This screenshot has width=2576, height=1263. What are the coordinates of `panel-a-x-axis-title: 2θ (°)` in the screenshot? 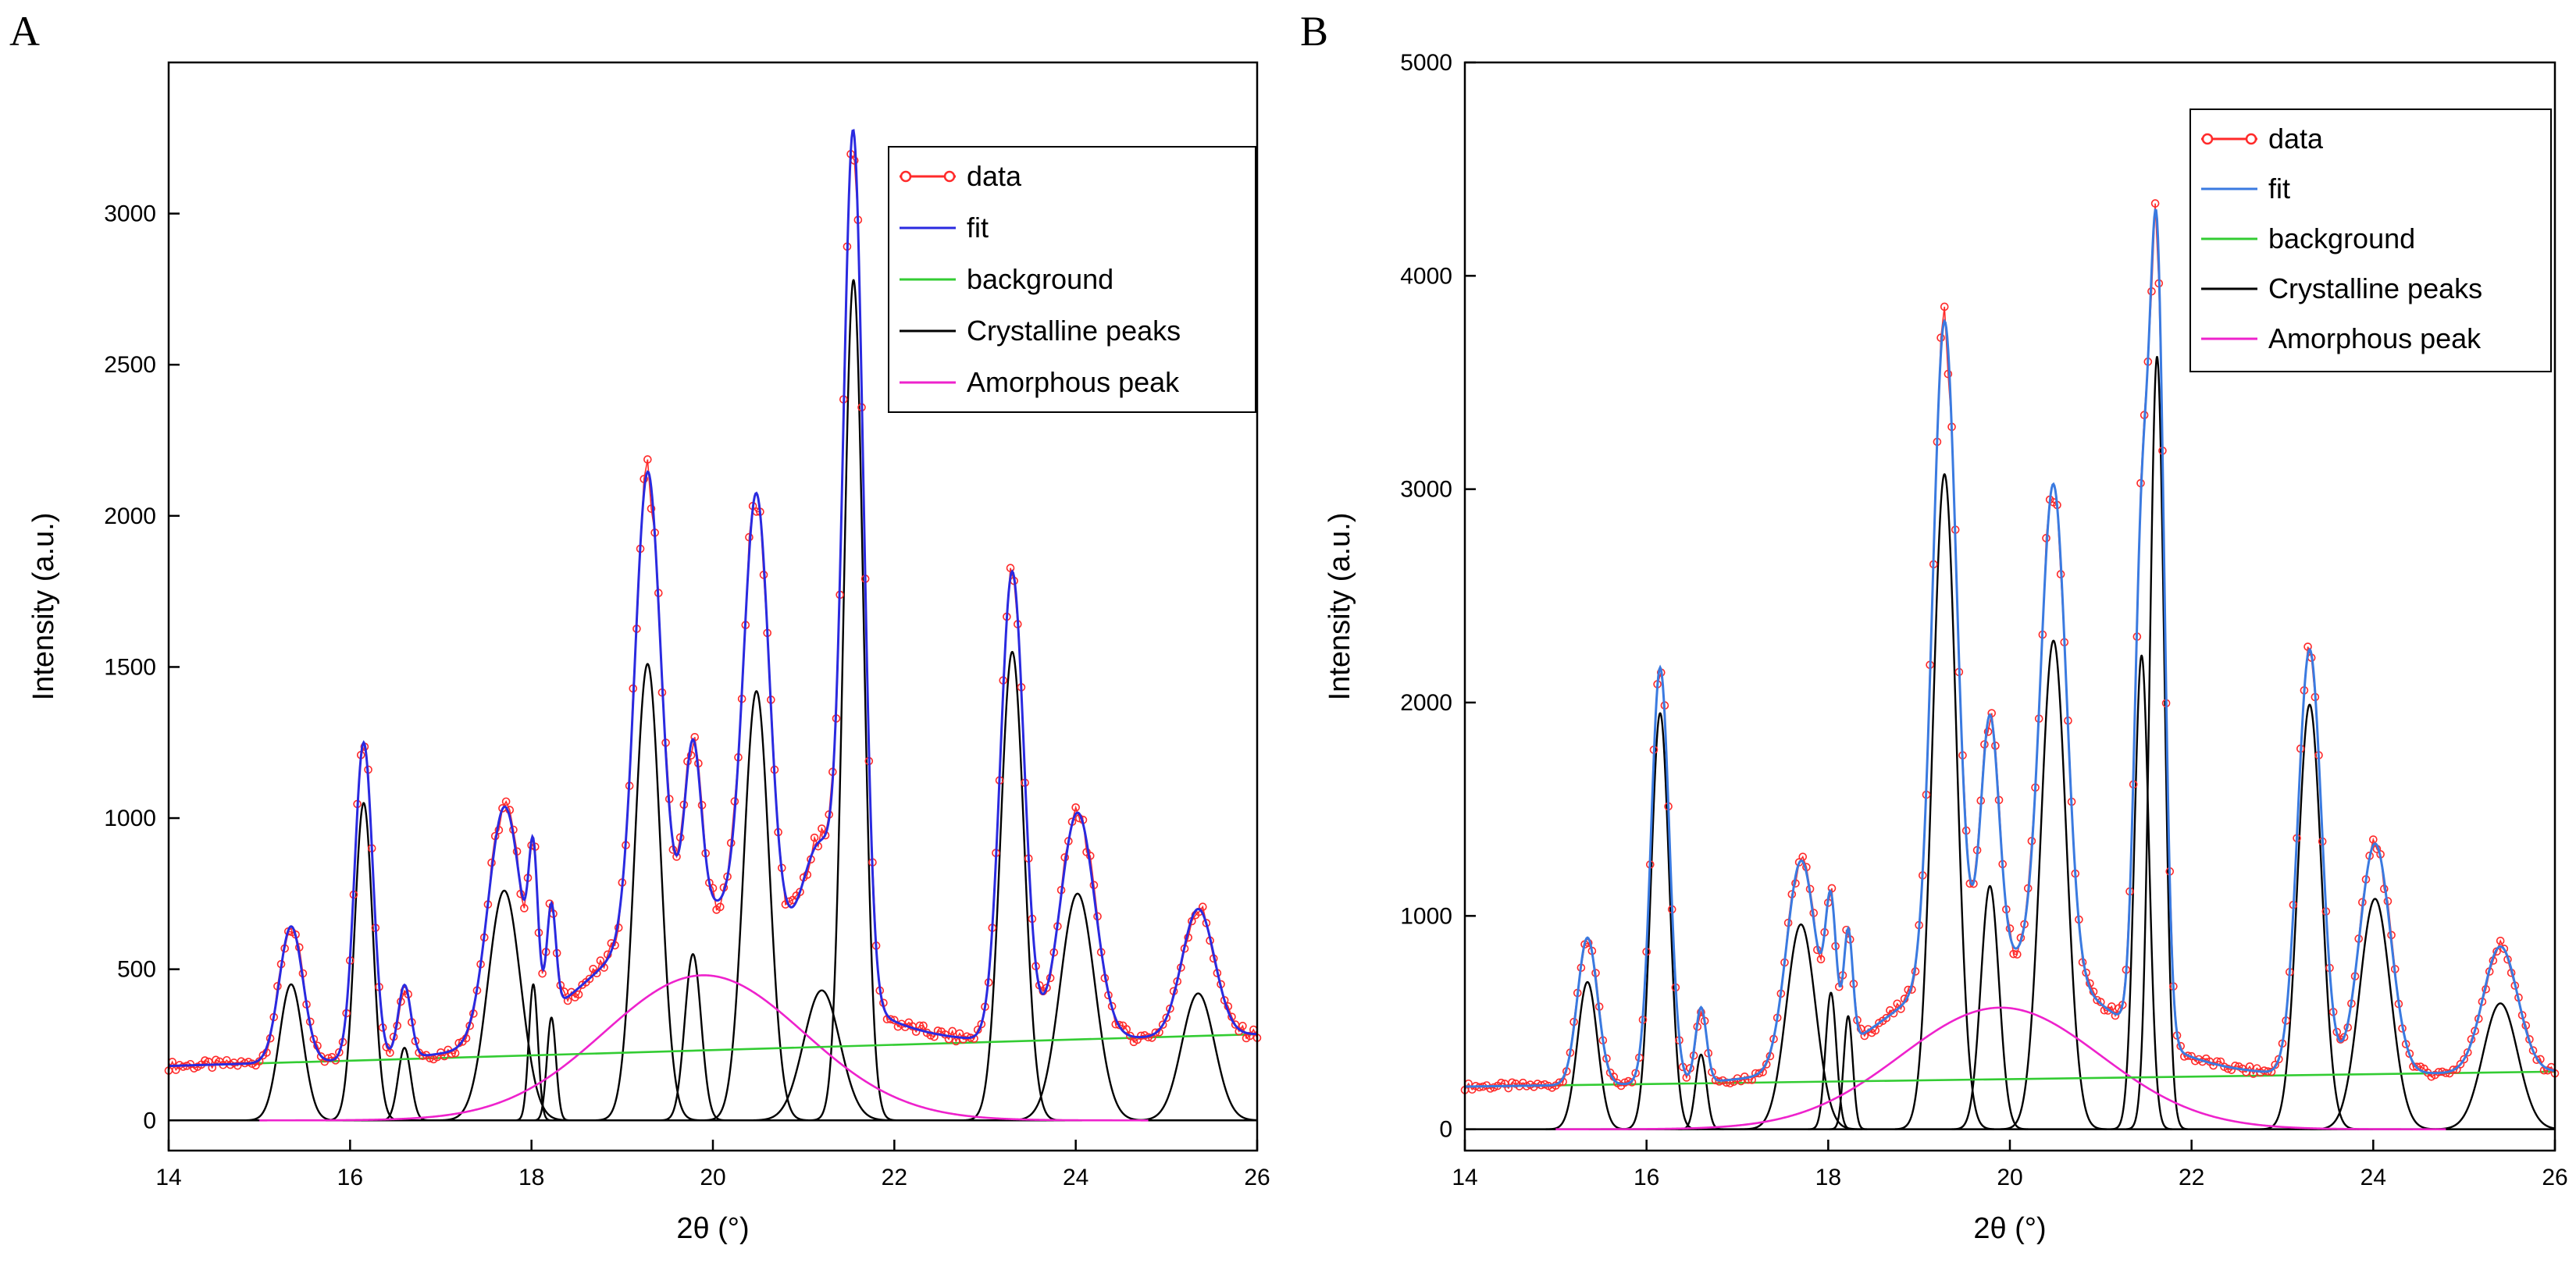 It's located at (713, 1228).